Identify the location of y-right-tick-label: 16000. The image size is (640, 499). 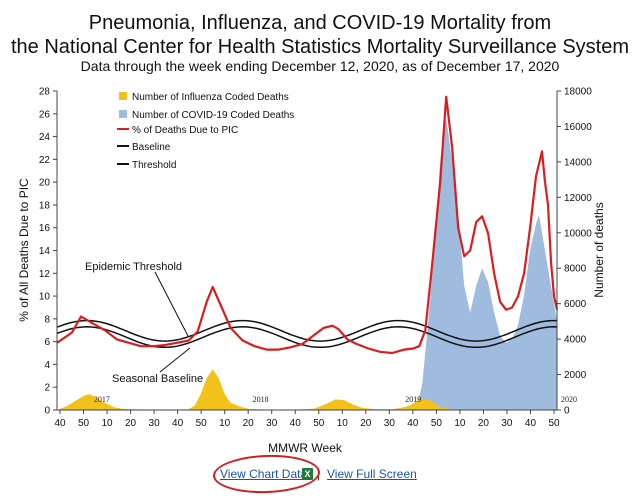
(578, 127).